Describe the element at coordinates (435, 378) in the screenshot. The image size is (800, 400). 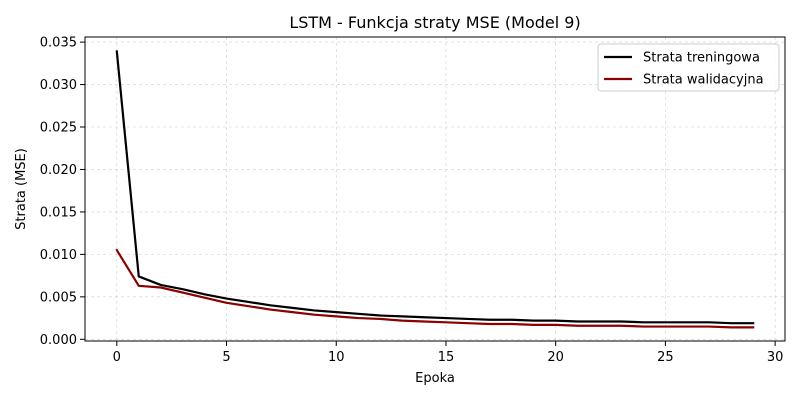
I see `x-axis-title: Epoka` at that location.